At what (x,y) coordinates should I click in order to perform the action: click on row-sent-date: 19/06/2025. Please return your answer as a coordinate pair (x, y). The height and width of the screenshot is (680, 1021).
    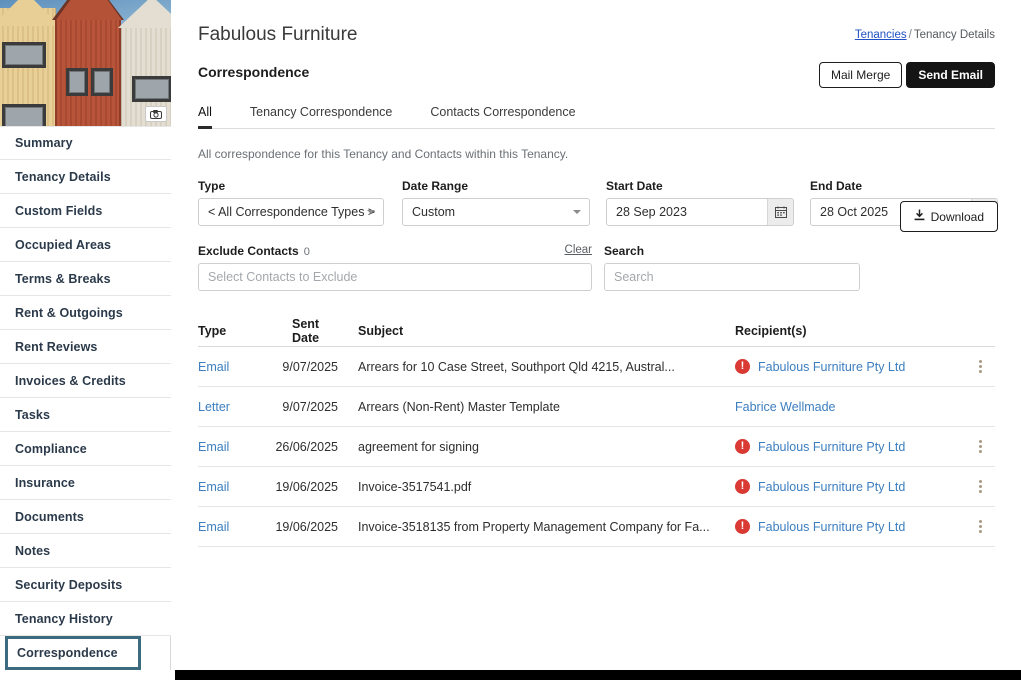
    Looking at the image, I should click on (306, 486).